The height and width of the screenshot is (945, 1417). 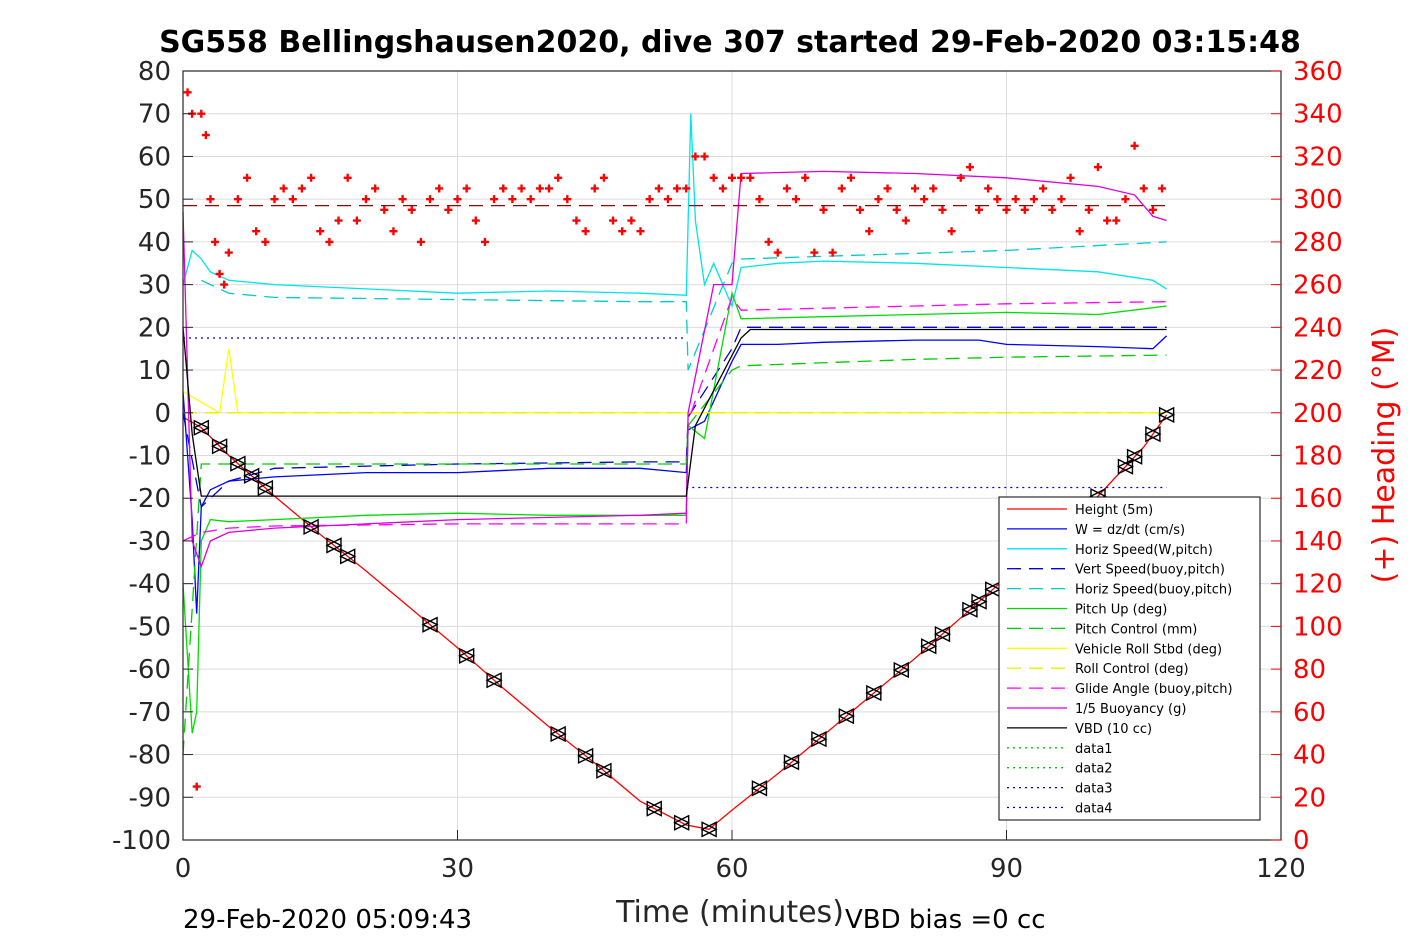 What do you see at coordinates (1309, 670) in the screenshot?
I see `y-right-tick-label: 80` at bounding box center [1309, 670].